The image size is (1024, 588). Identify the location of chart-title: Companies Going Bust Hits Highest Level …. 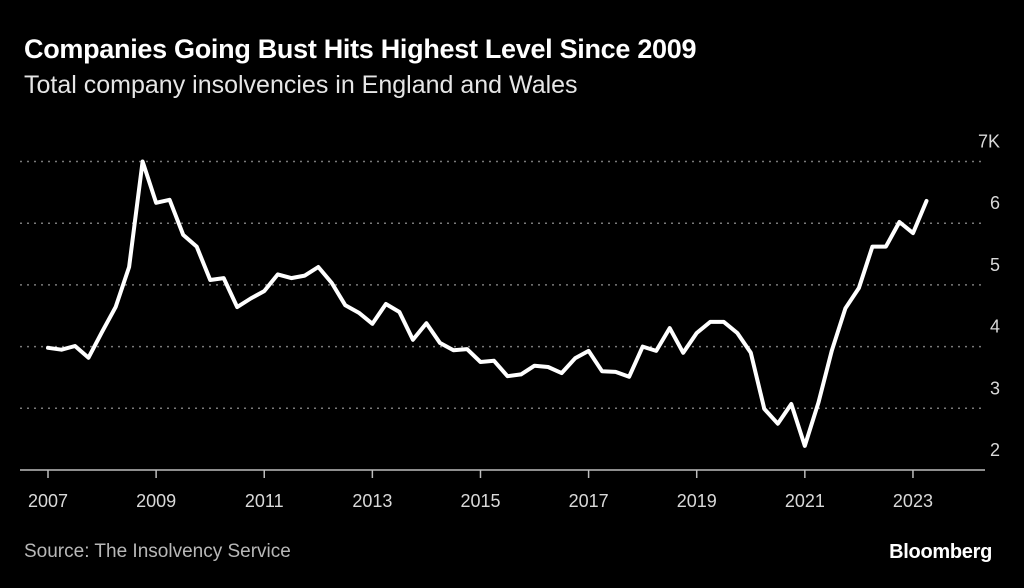
(360, 49).